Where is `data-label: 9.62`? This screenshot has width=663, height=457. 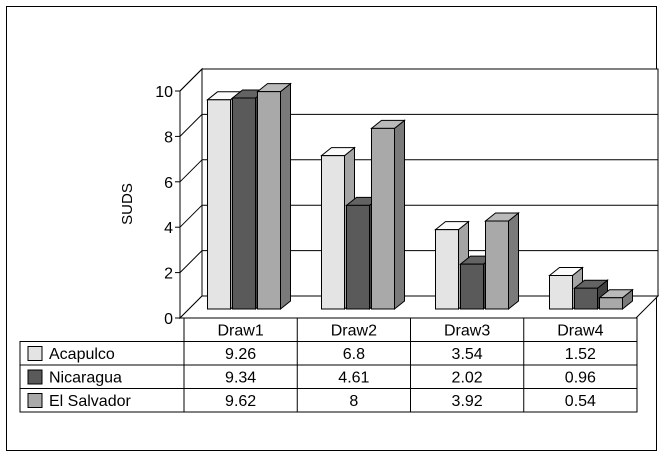
data-label: 9.62 is located at coordinates (240, 401).